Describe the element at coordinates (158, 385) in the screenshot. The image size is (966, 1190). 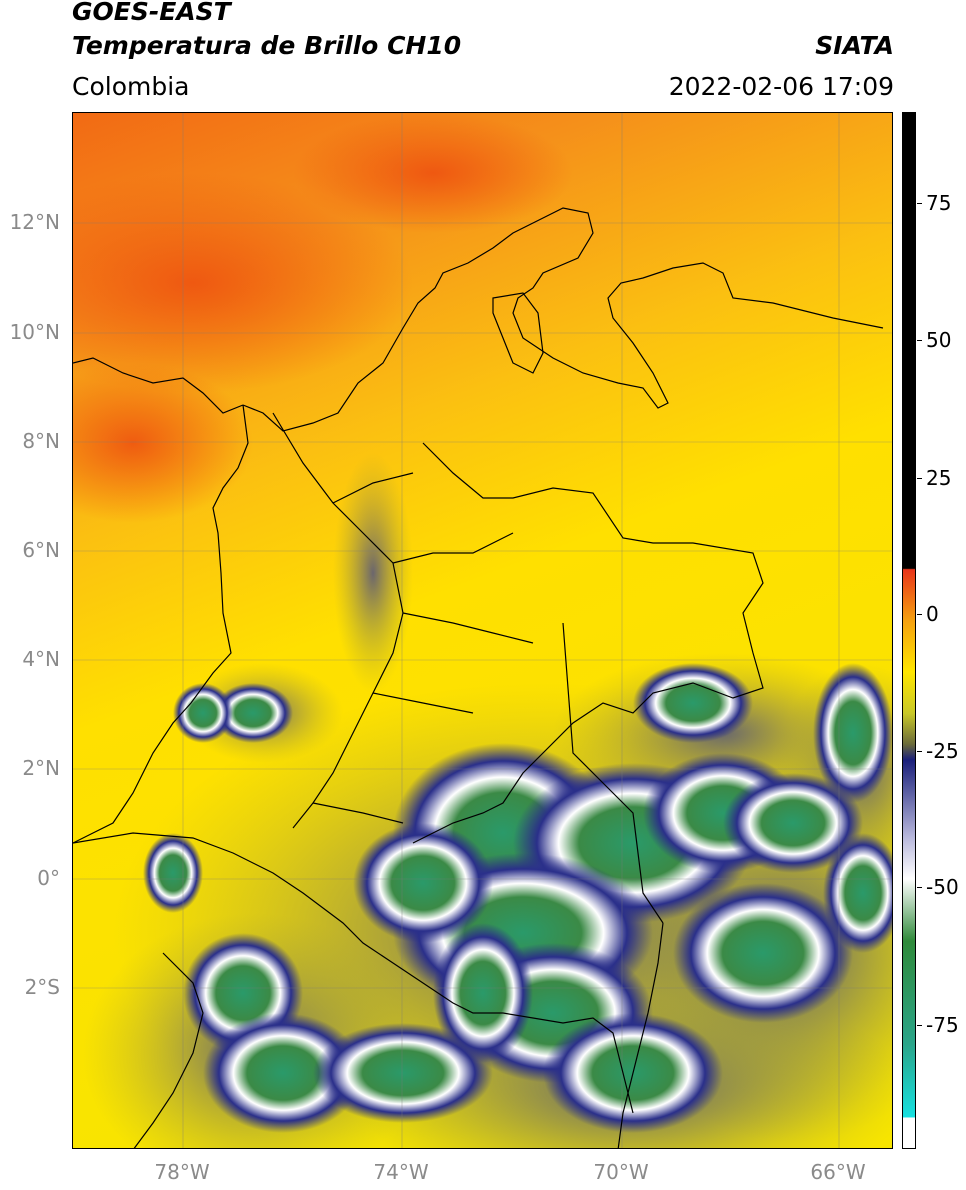
I see `panama-border` at that location.